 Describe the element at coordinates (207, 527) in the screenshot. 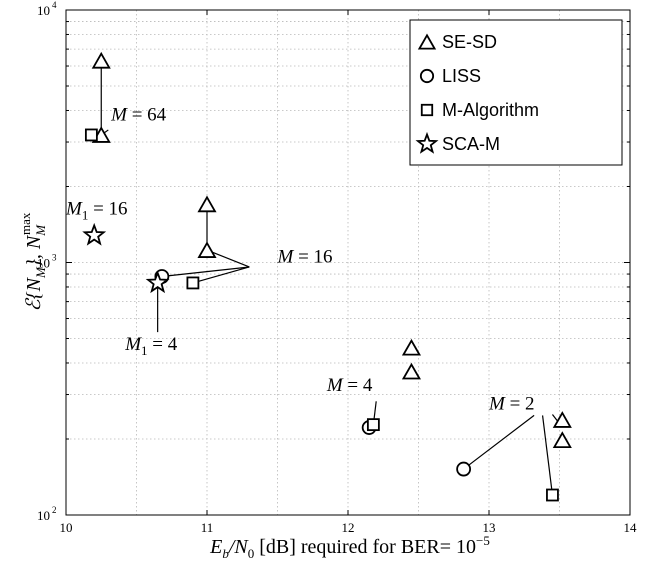

I see `x-tick-label: 11` at that location.